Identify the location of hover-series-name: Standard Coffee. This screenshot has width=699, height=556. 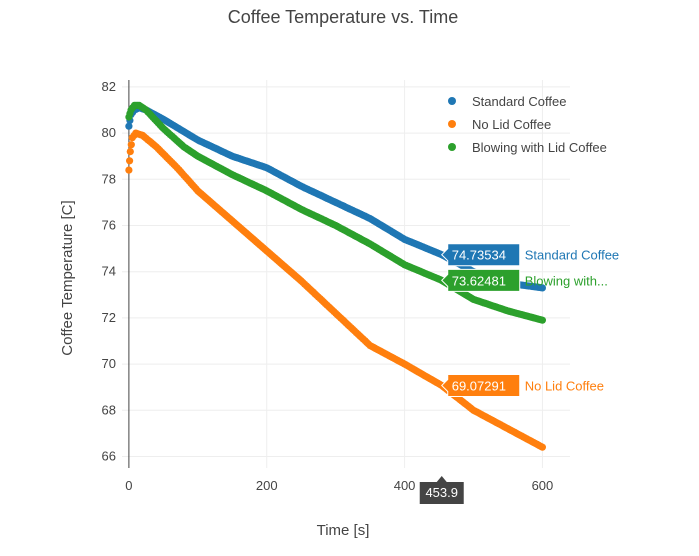
(572, 255).